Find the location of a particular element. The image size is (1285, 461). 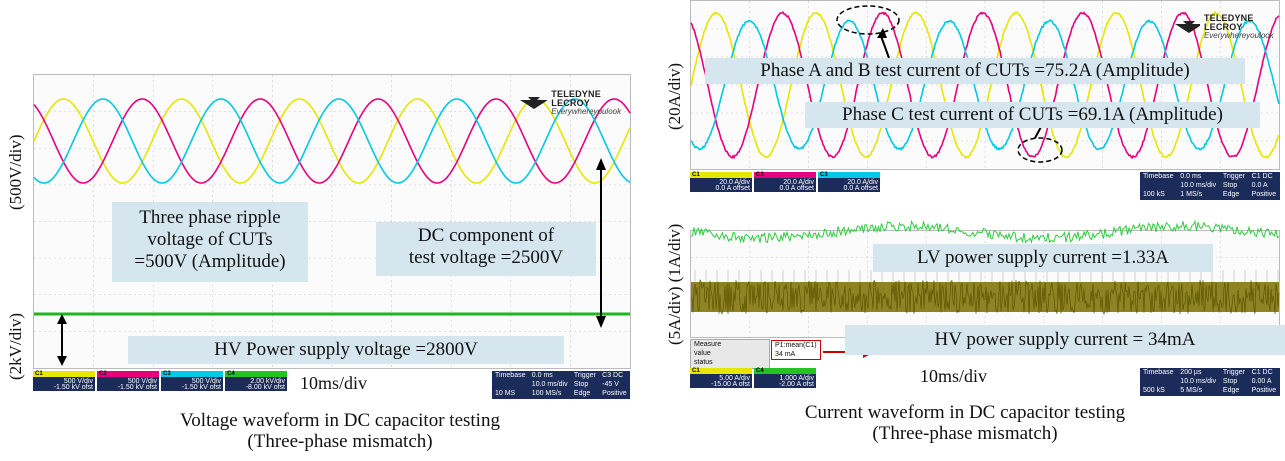

lv-current-annotation: LV power supply current =1.33A is located at coordinates (1043, 258).